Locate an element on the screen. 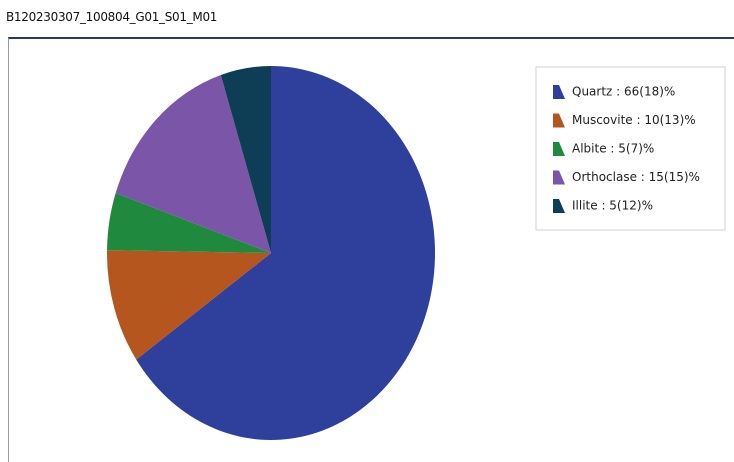 This screenshot has height=462, width=734. chart-title: B120230307_100804_G01_S01_M01 is located at coordinates (112, 17).